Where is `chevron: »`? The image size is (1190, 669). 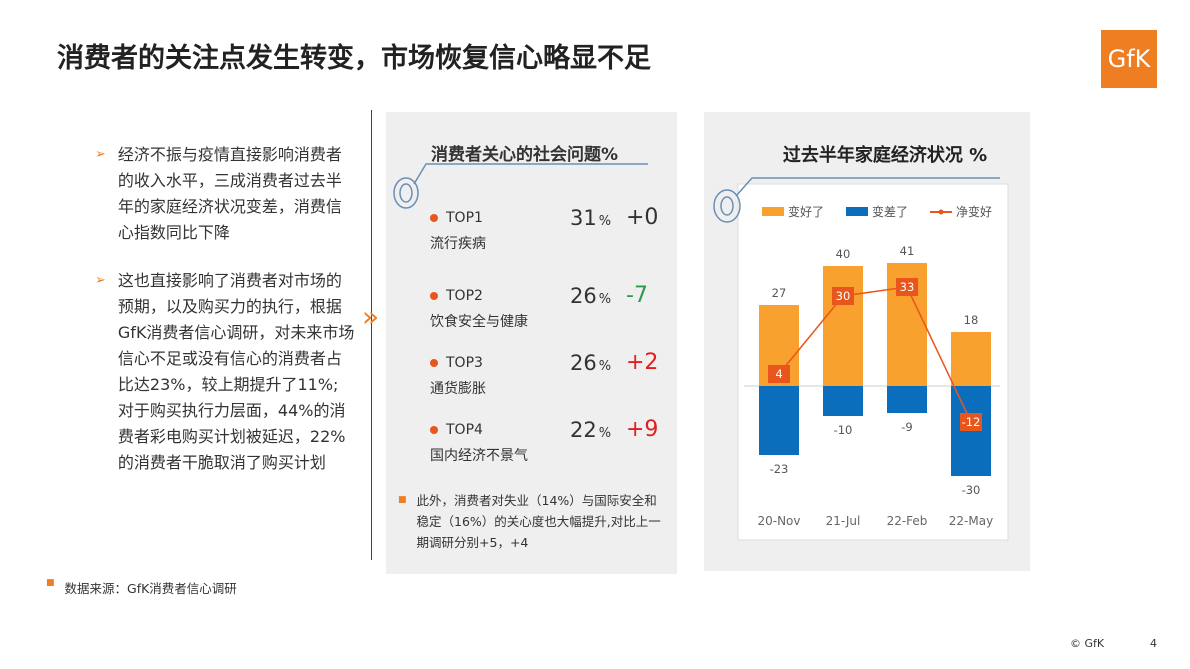
chevron: » is located at coordinates (371, 316).